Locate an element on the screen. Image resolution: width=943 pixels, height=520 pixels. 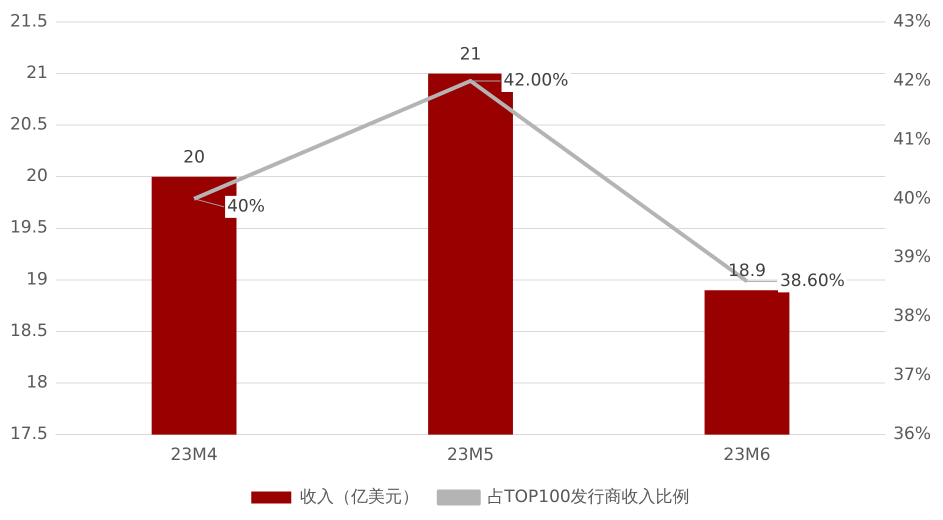
data-label: 18.9 is located at coordinates (747, 271).